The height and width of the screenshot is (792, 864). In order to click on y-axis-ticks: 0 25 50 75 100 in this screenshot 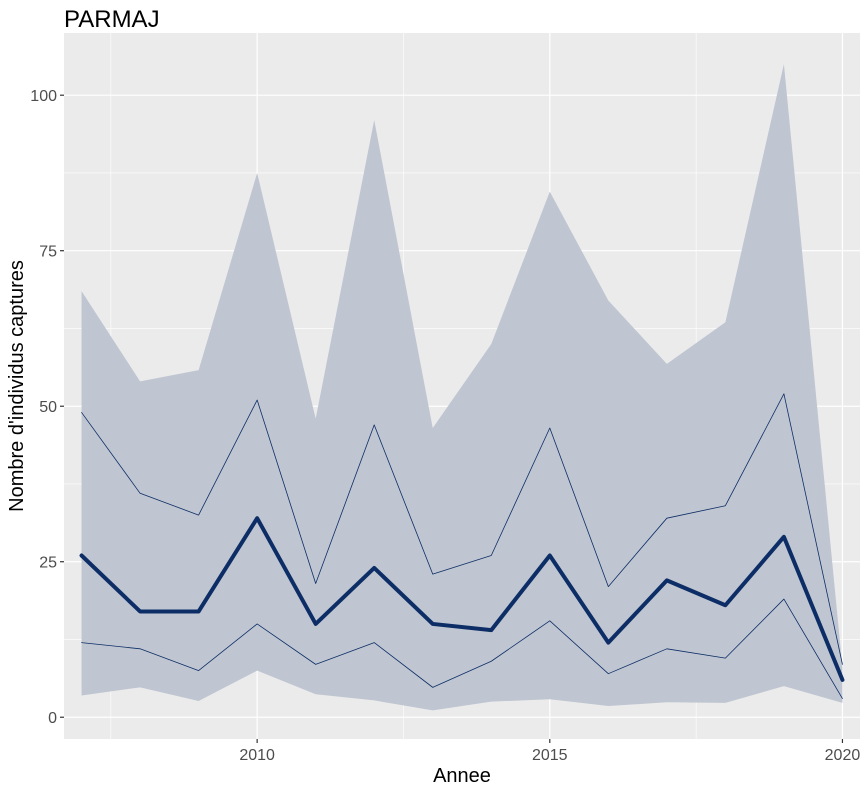, I will do `click(47, 407)`.